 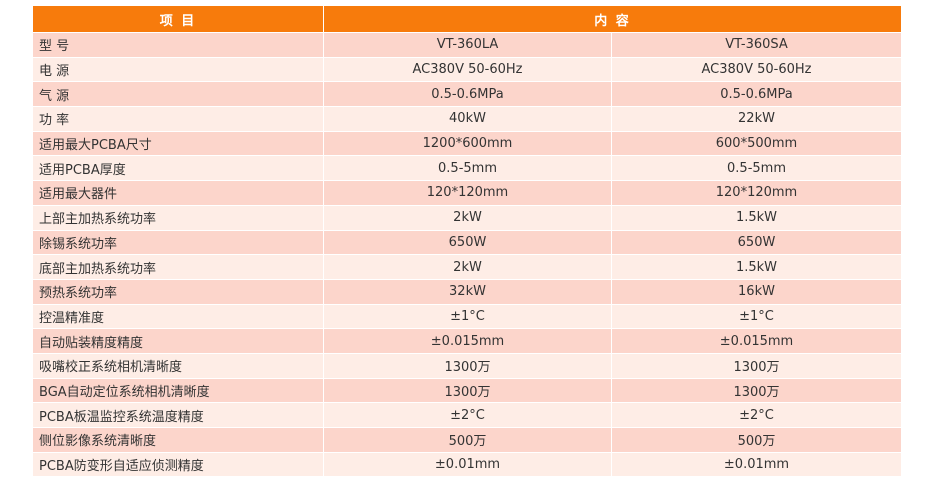 What do you see at coordinates (756, 69) in the screenshot?
I see `value-vt-360sa: AC380V 50-60Hz` at bounding box center [756, 69].